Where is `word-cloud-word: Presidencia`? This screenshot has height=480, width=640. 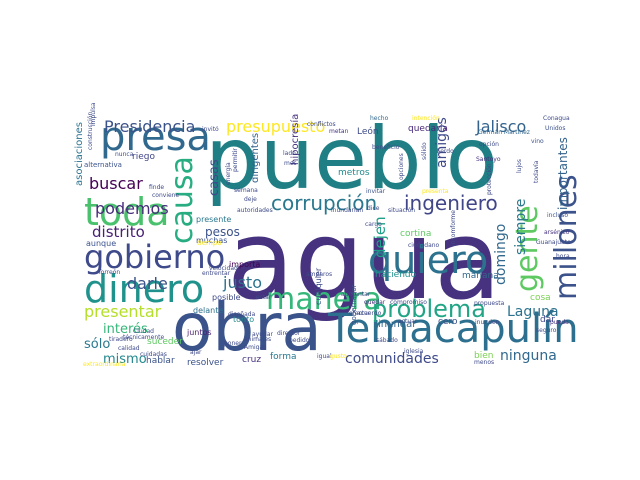
word-cloud-word: Presidencia is located at coordinates (149, 126).